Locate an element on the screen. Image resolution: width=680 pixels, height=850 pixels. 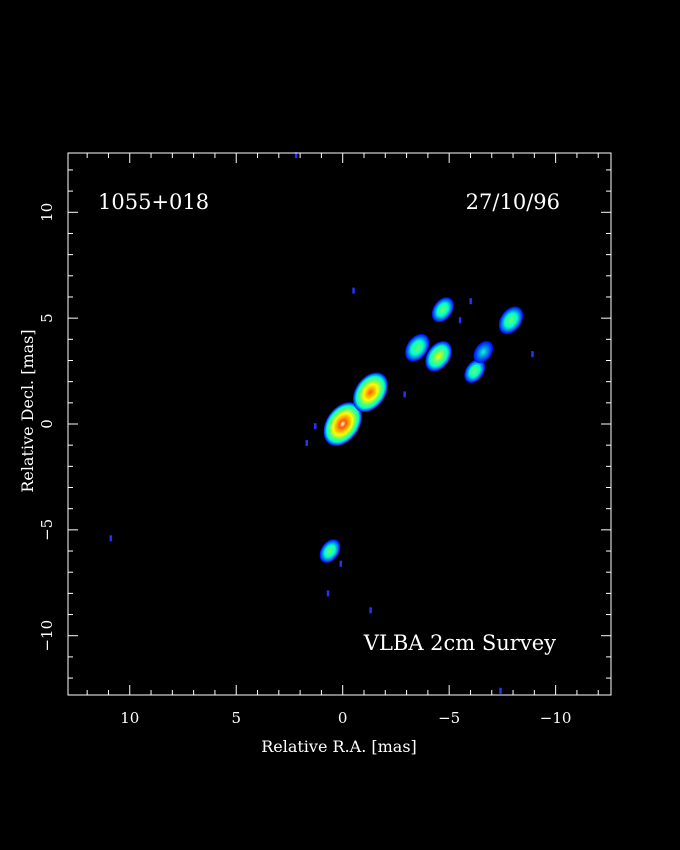
emission-component-jet-knot-b is located at coordinates (417, 348).